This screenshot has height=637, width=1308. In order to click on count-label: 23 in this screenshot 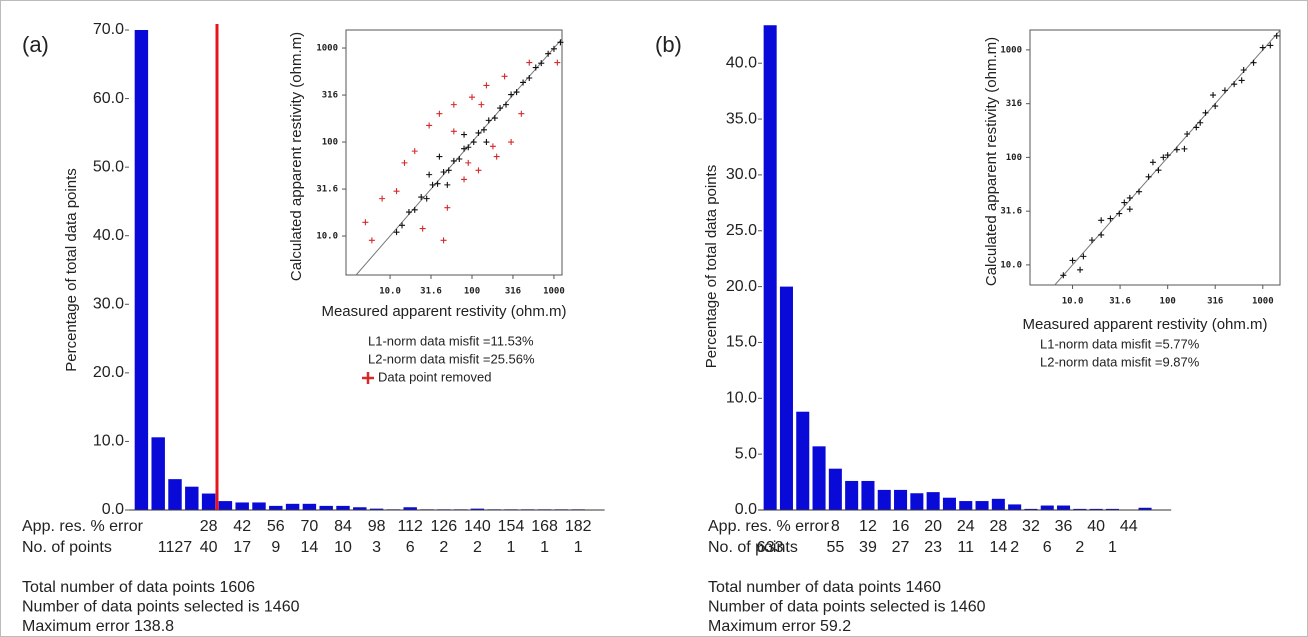, I will do `click(933, 547)`.